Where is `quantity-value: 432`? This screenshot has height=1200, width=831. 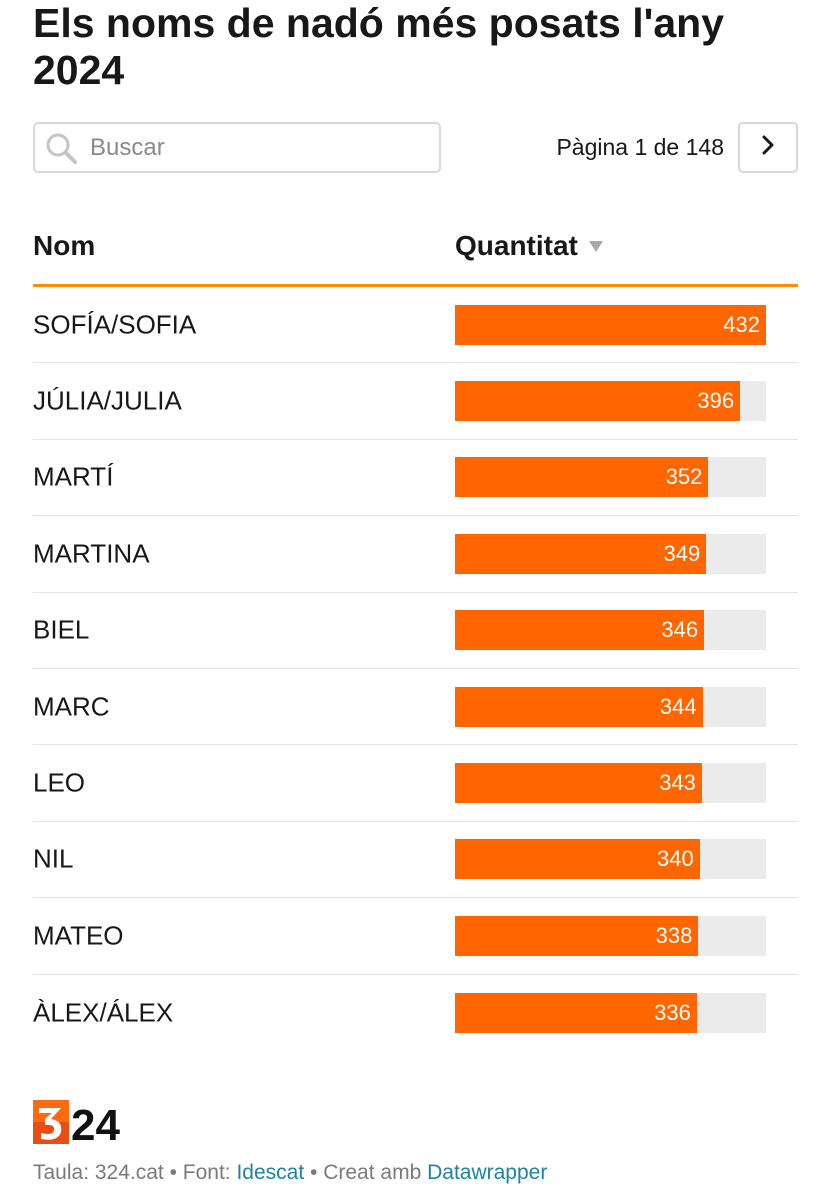
quantity-value: 432 is located at coordinates (741, 324).